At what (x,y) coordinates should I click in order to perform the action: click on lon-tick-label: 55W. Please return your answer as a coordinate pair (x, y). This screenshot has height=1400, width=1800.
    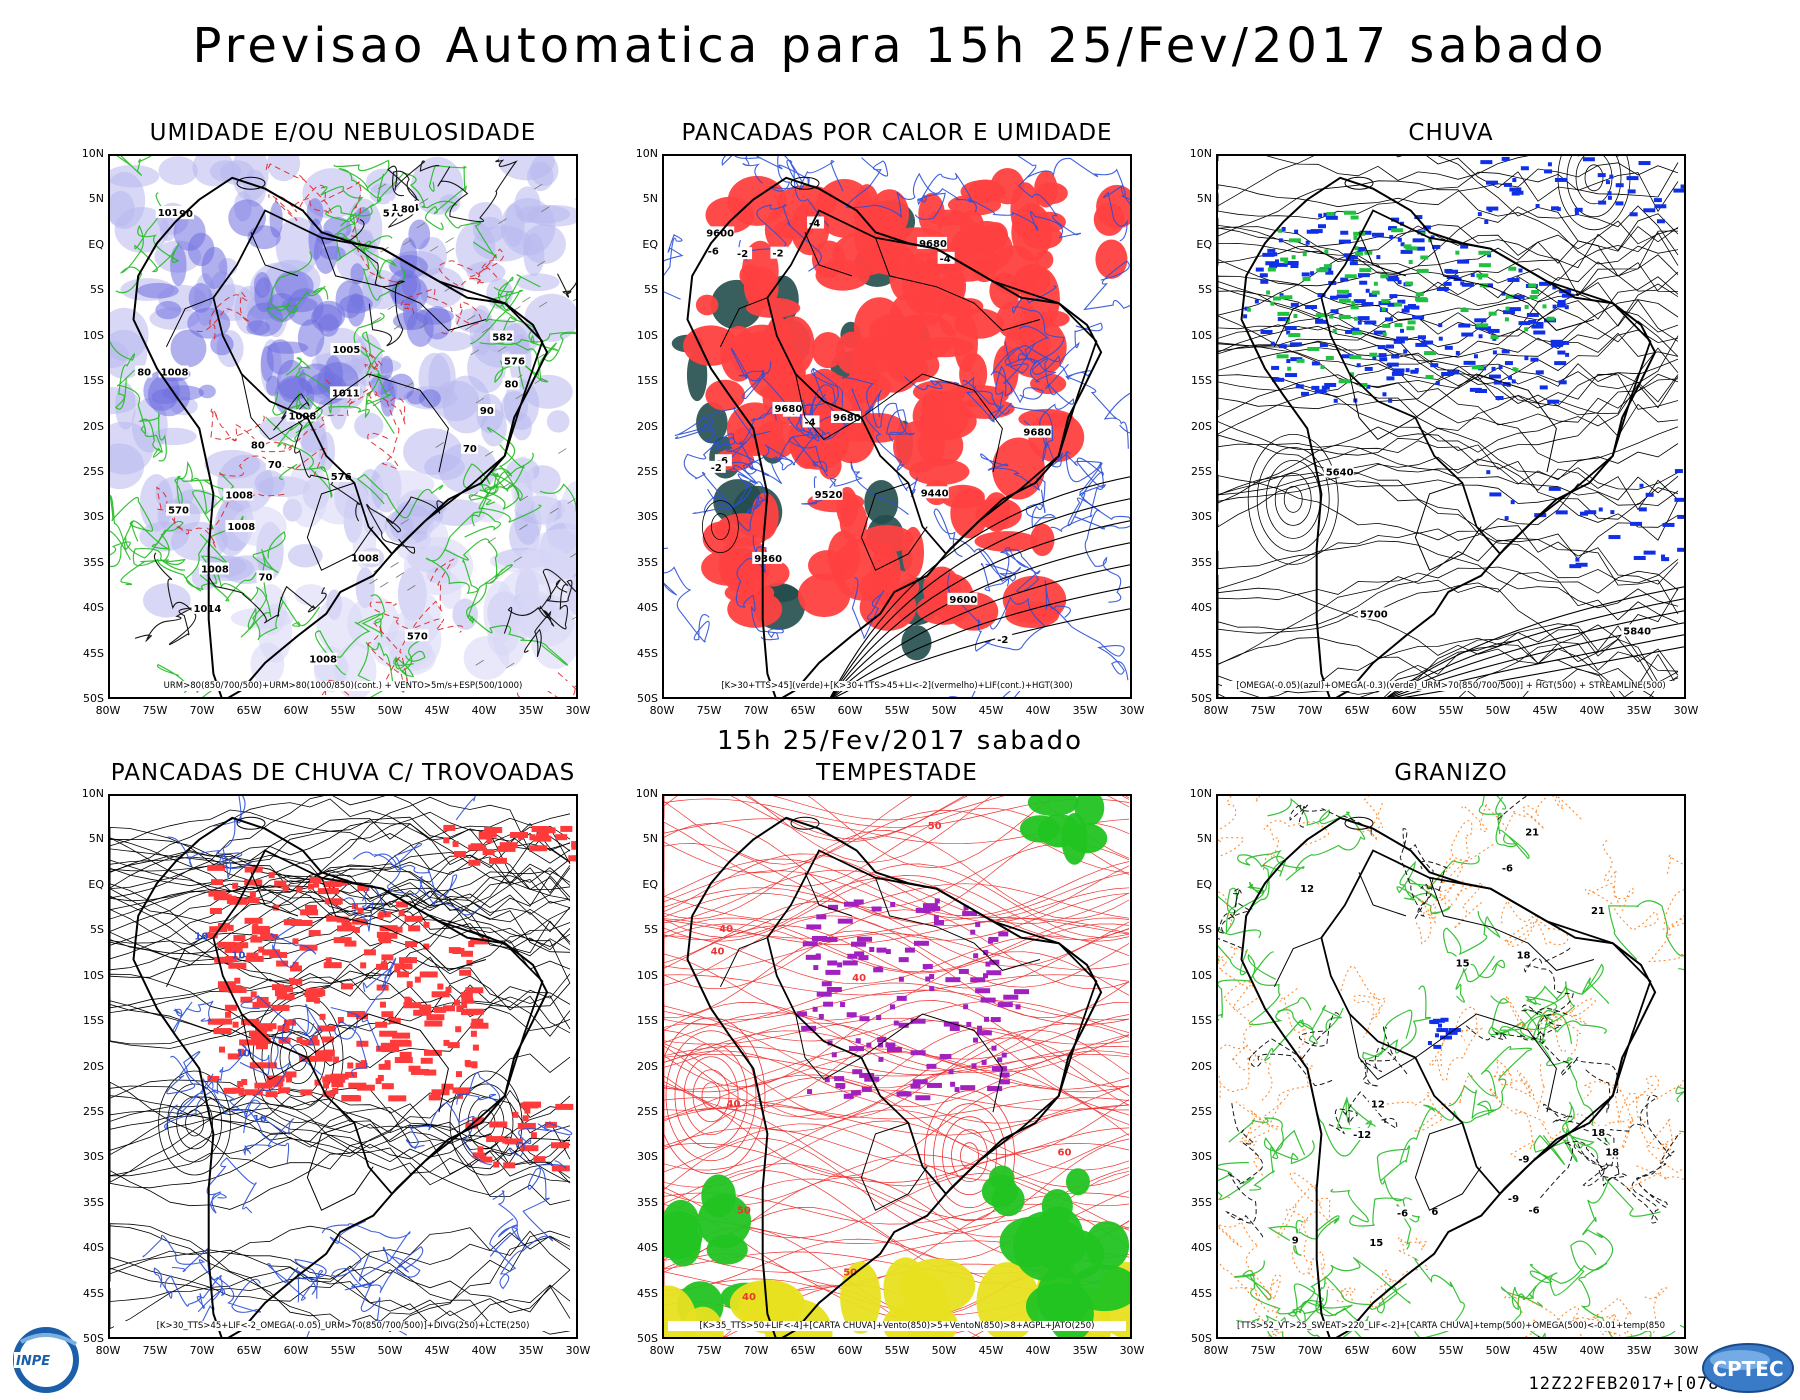
    Looking at the image, I should click on (897, 1350).